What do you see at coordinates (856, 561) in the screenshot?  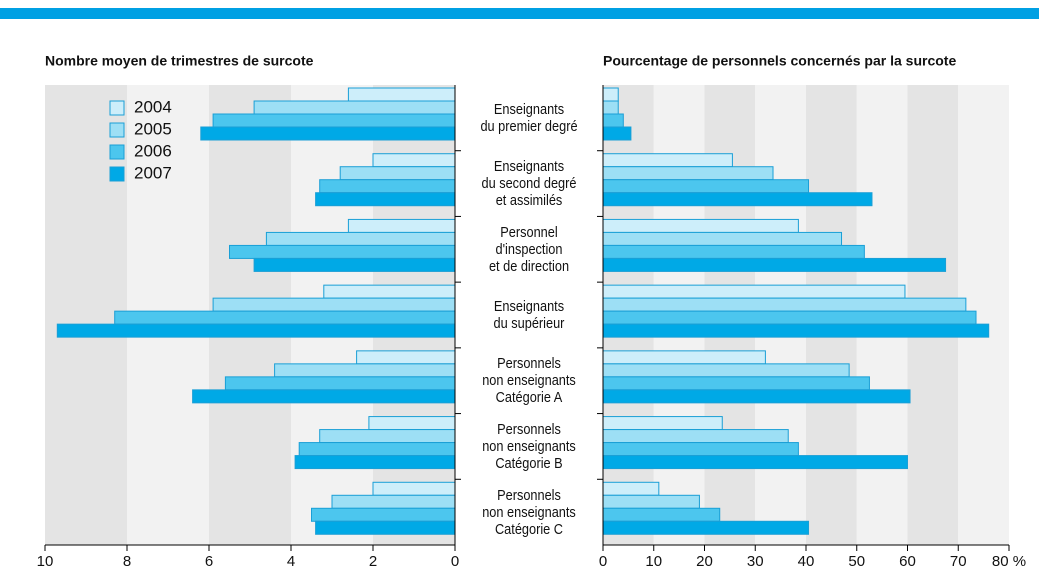 I see `x-tick-label: 50` at bounding box center [856, 561].